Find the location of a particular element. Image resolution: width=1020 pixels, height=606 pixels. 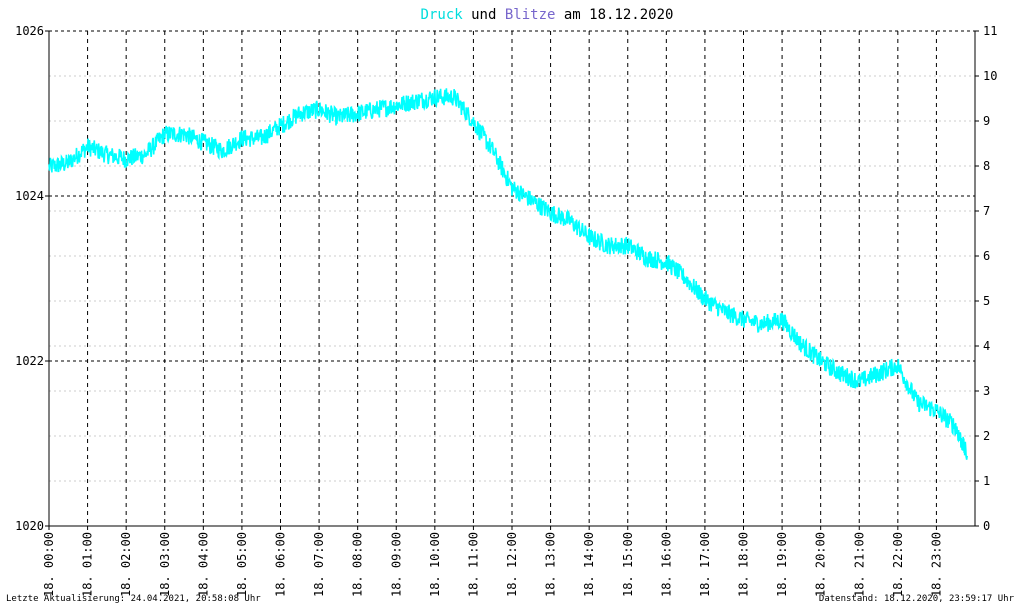

footer-data-status: Datenstand: 18.12.2020, 23:59:17 Uhr is located at coordinates (917, 599).